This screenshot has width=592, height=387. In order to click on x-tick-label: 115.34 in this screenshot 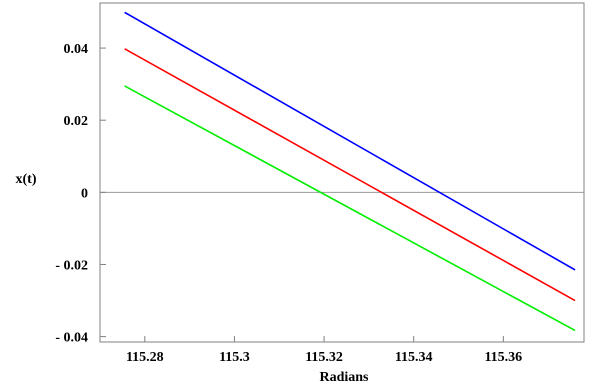, I will do `click(414, 357)`.